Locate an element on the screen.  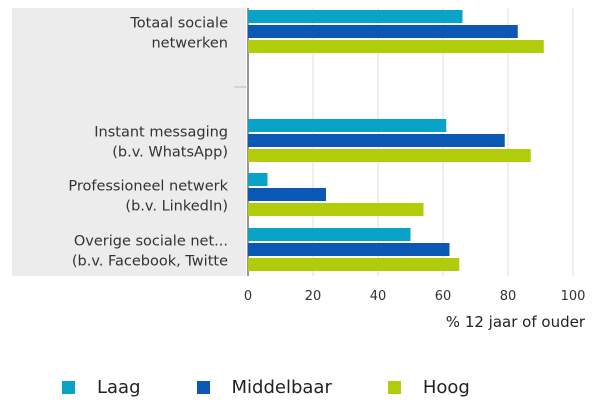
legend-label-laag: Laag is located at coordinates (119, 387).